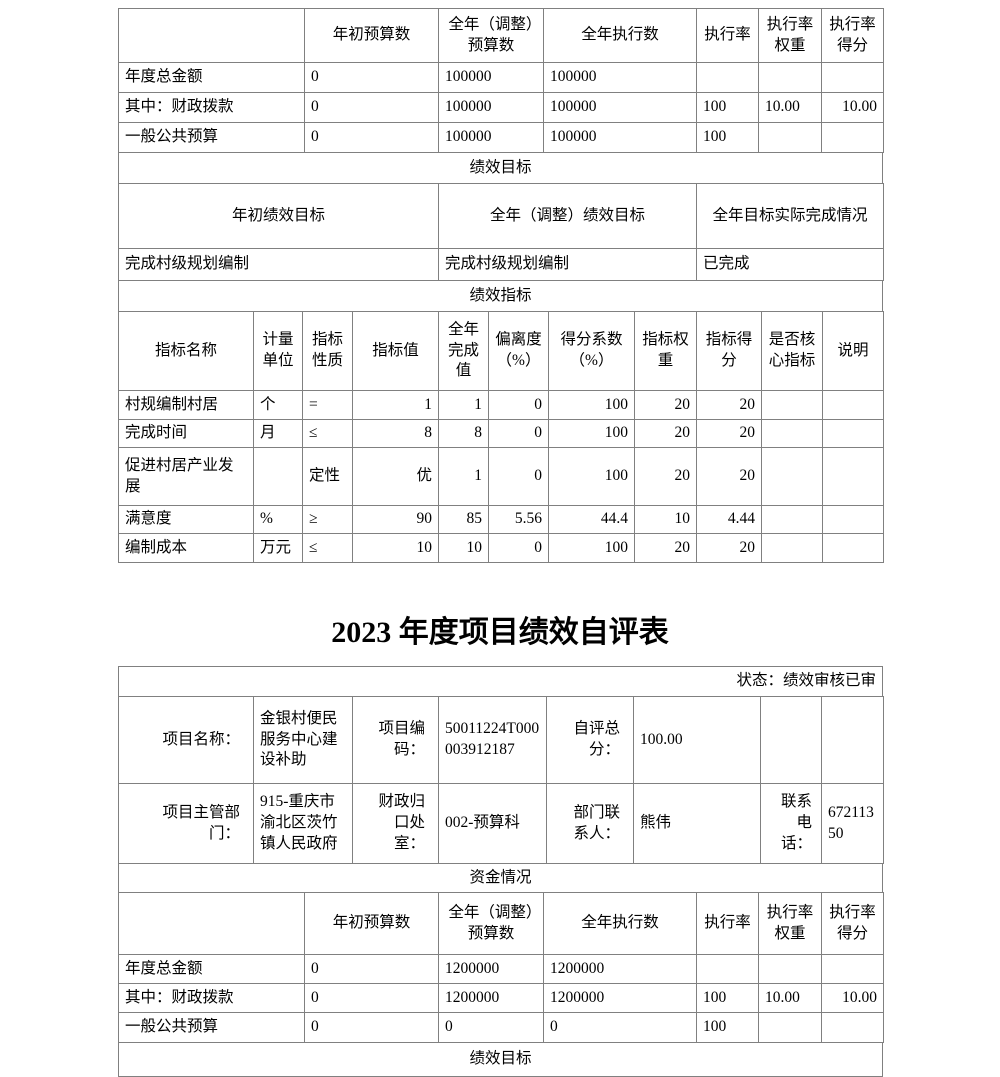 Image resolution: width=1000 pixels, height=1077 pixels. Describe the element at coordinates (327, 519) in the screenshot. I see `cell: ≥` at that location.